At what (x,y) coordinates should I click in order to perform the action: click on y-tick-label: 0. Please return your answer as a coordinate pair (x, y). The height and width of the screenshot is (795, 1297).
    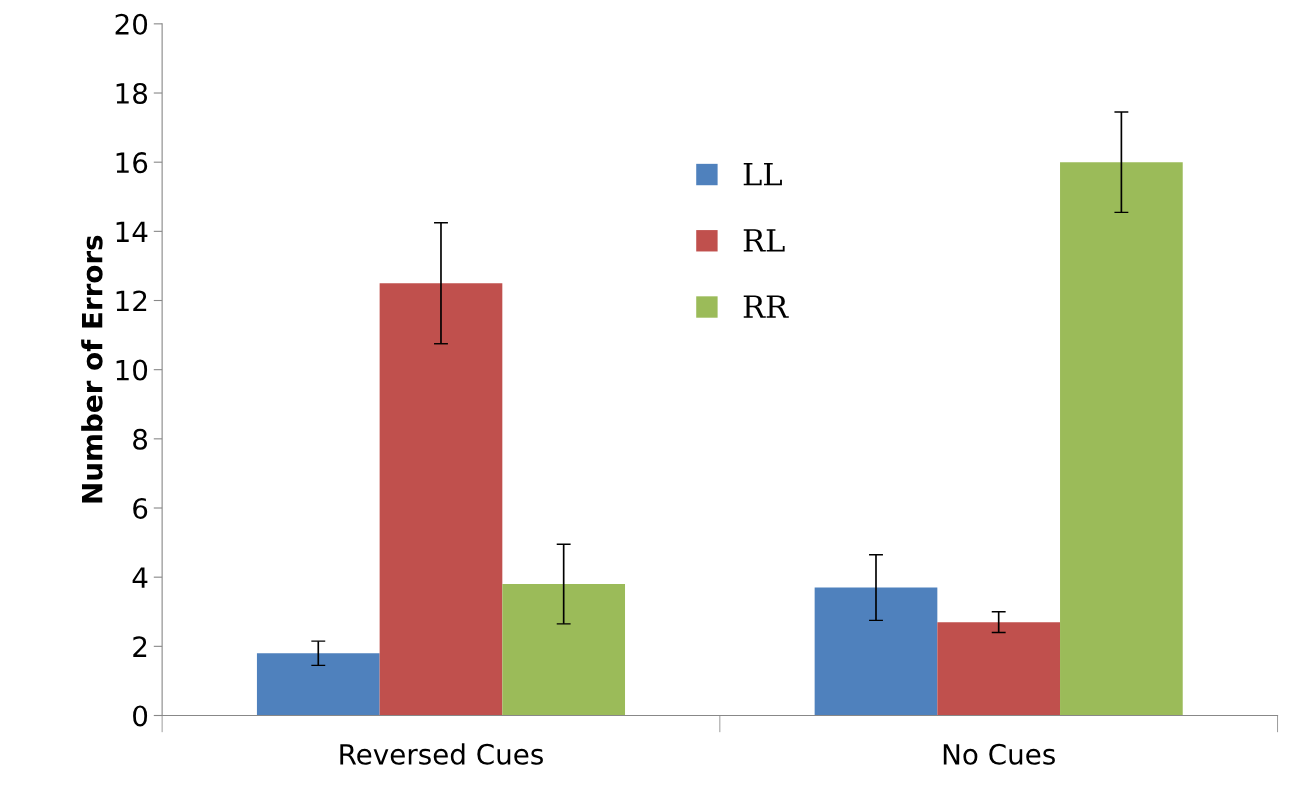
    Looking at the image, I should click on (140, 716).